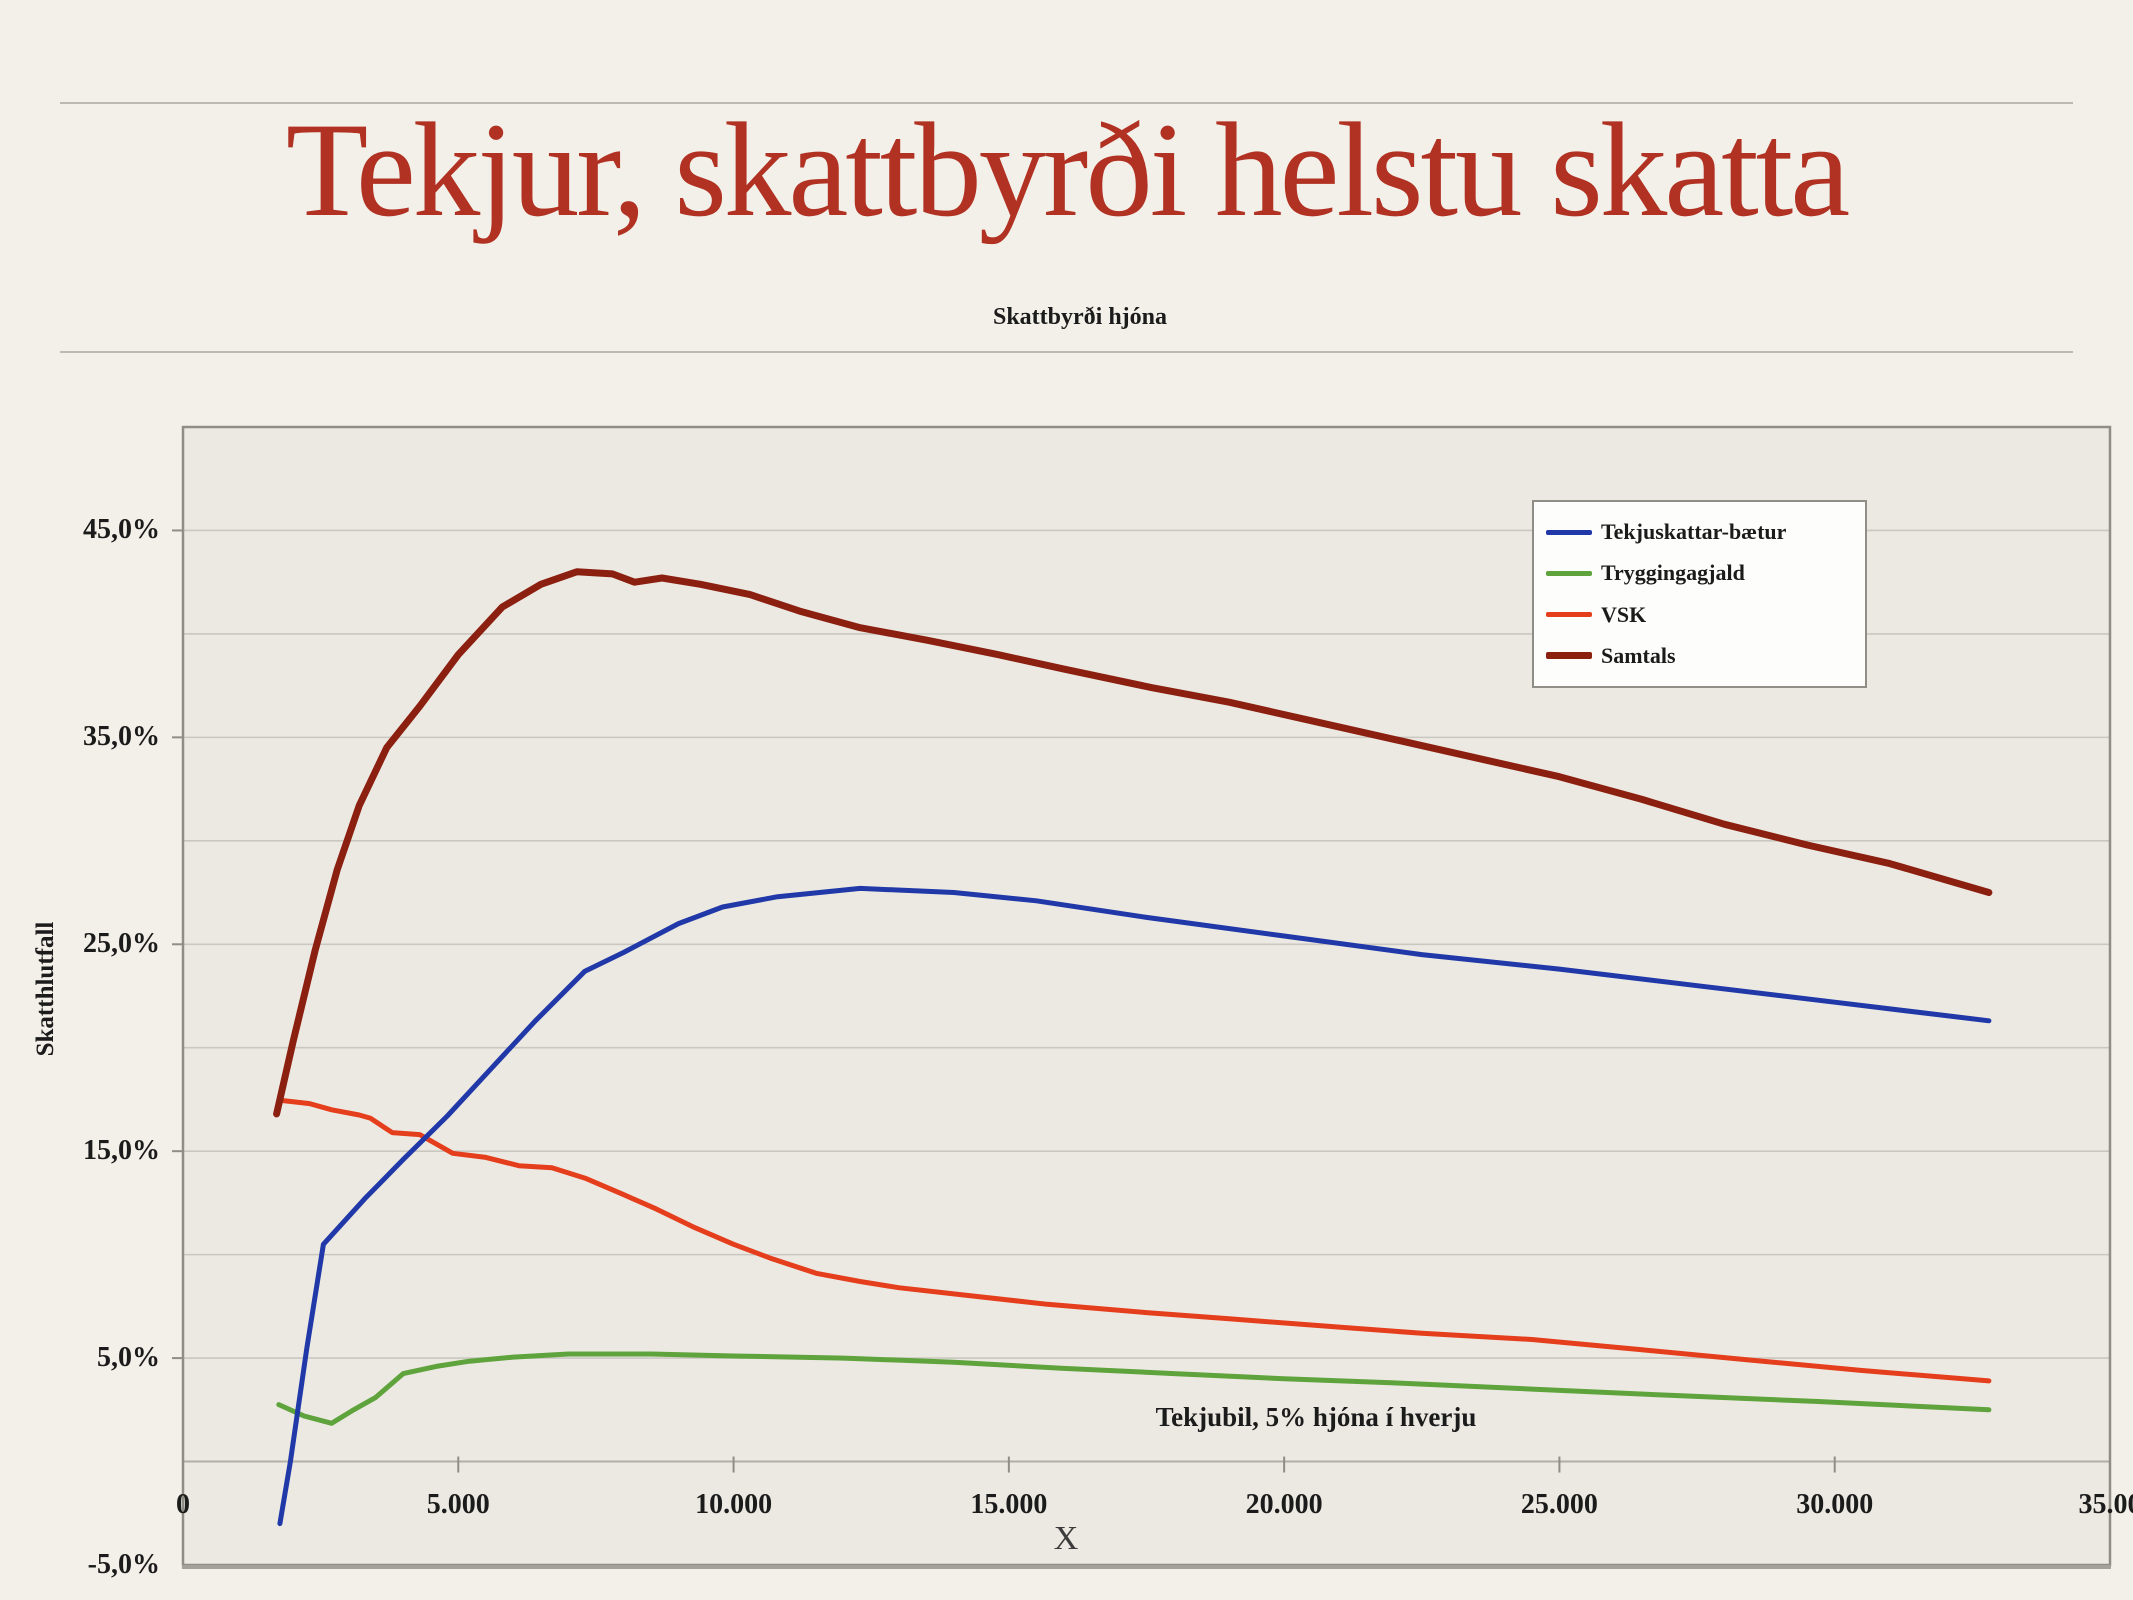  What do you see at coordinates (458, 1504) in the screenshot?
I see `x-tick-label: 5.000` at bounding box center [458, 1504].